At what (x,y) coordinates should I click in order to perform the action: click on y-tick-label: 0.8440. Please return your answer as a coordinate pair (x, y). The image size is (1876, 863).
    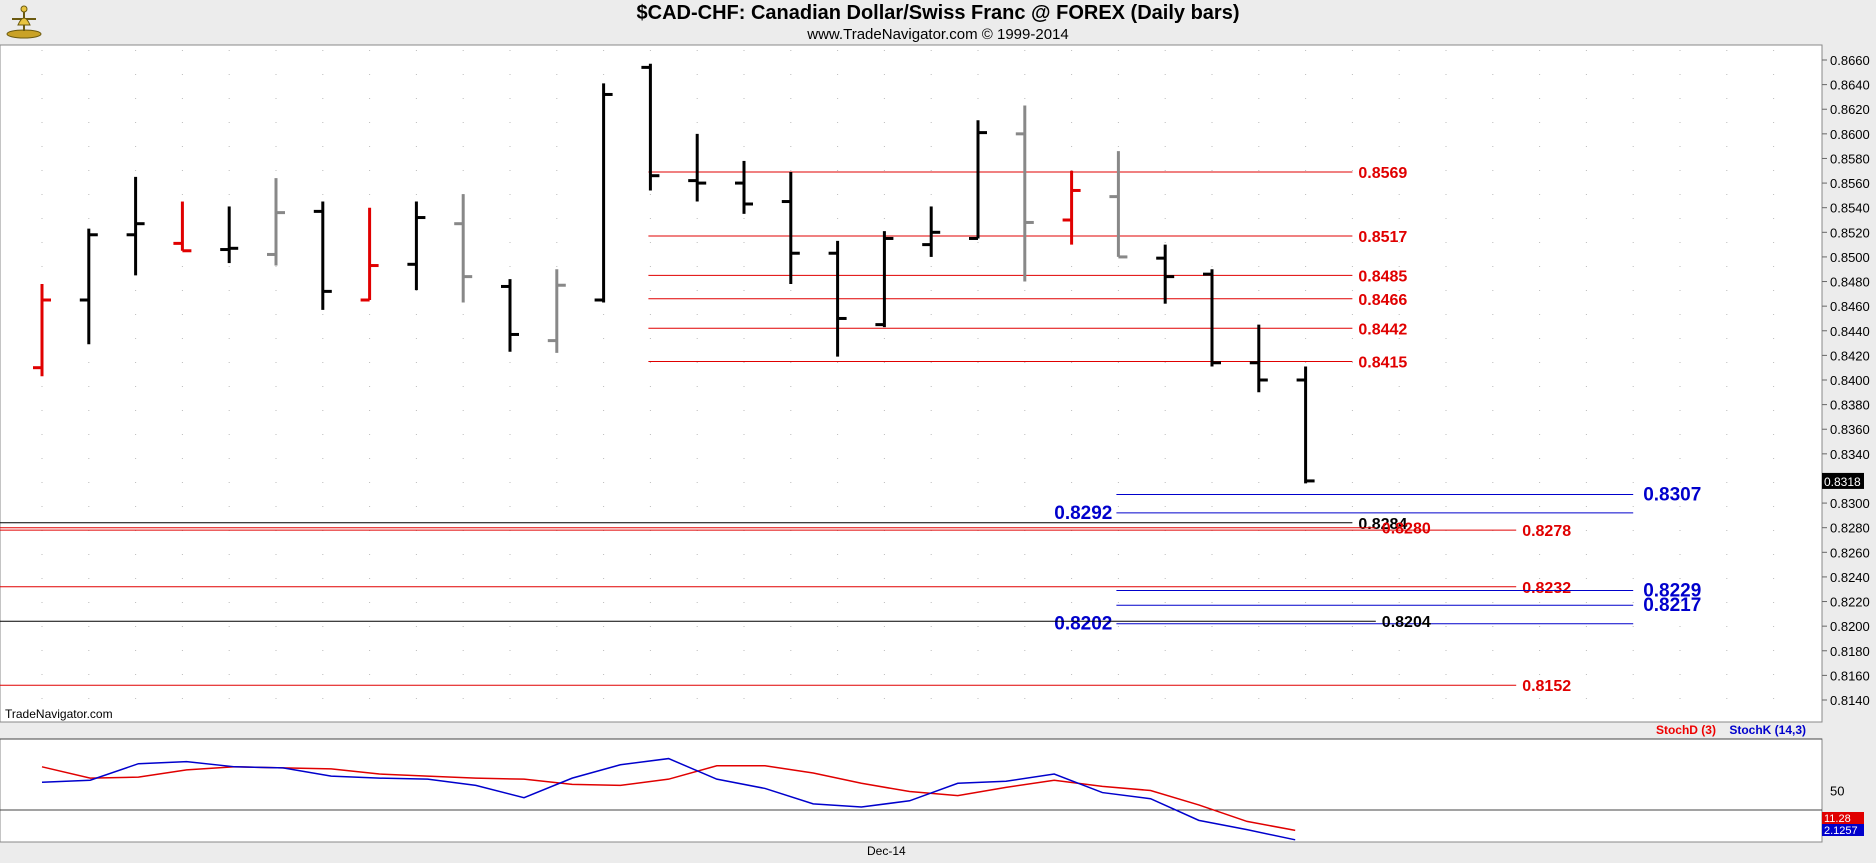
    Looking at the image, I should click on (1850, 331).